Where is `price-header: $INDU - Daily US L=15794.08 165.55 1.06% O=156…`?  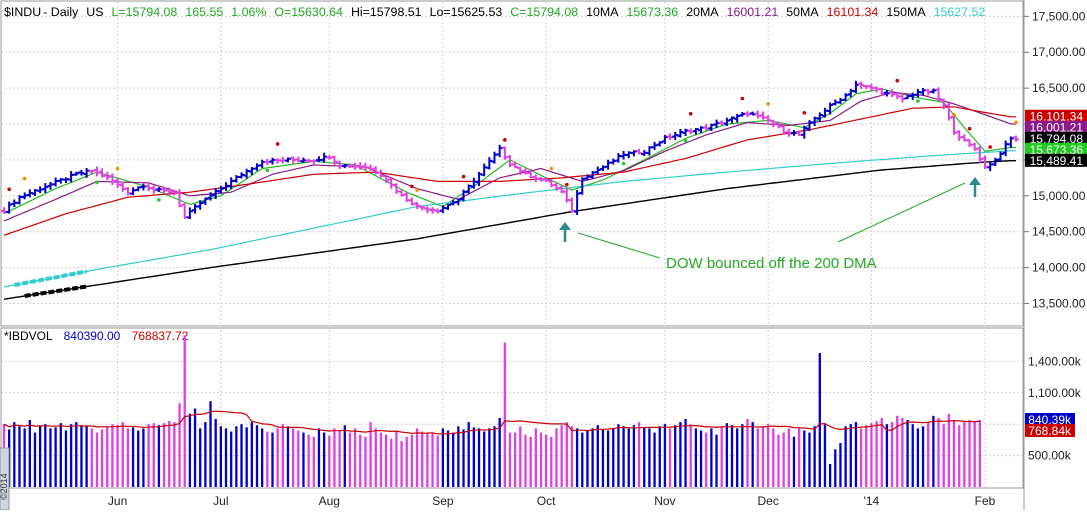
price-header: $INDU - Daily US L=15794.08 165.55 1.06% O=156… is located at coordinates (494, 12).